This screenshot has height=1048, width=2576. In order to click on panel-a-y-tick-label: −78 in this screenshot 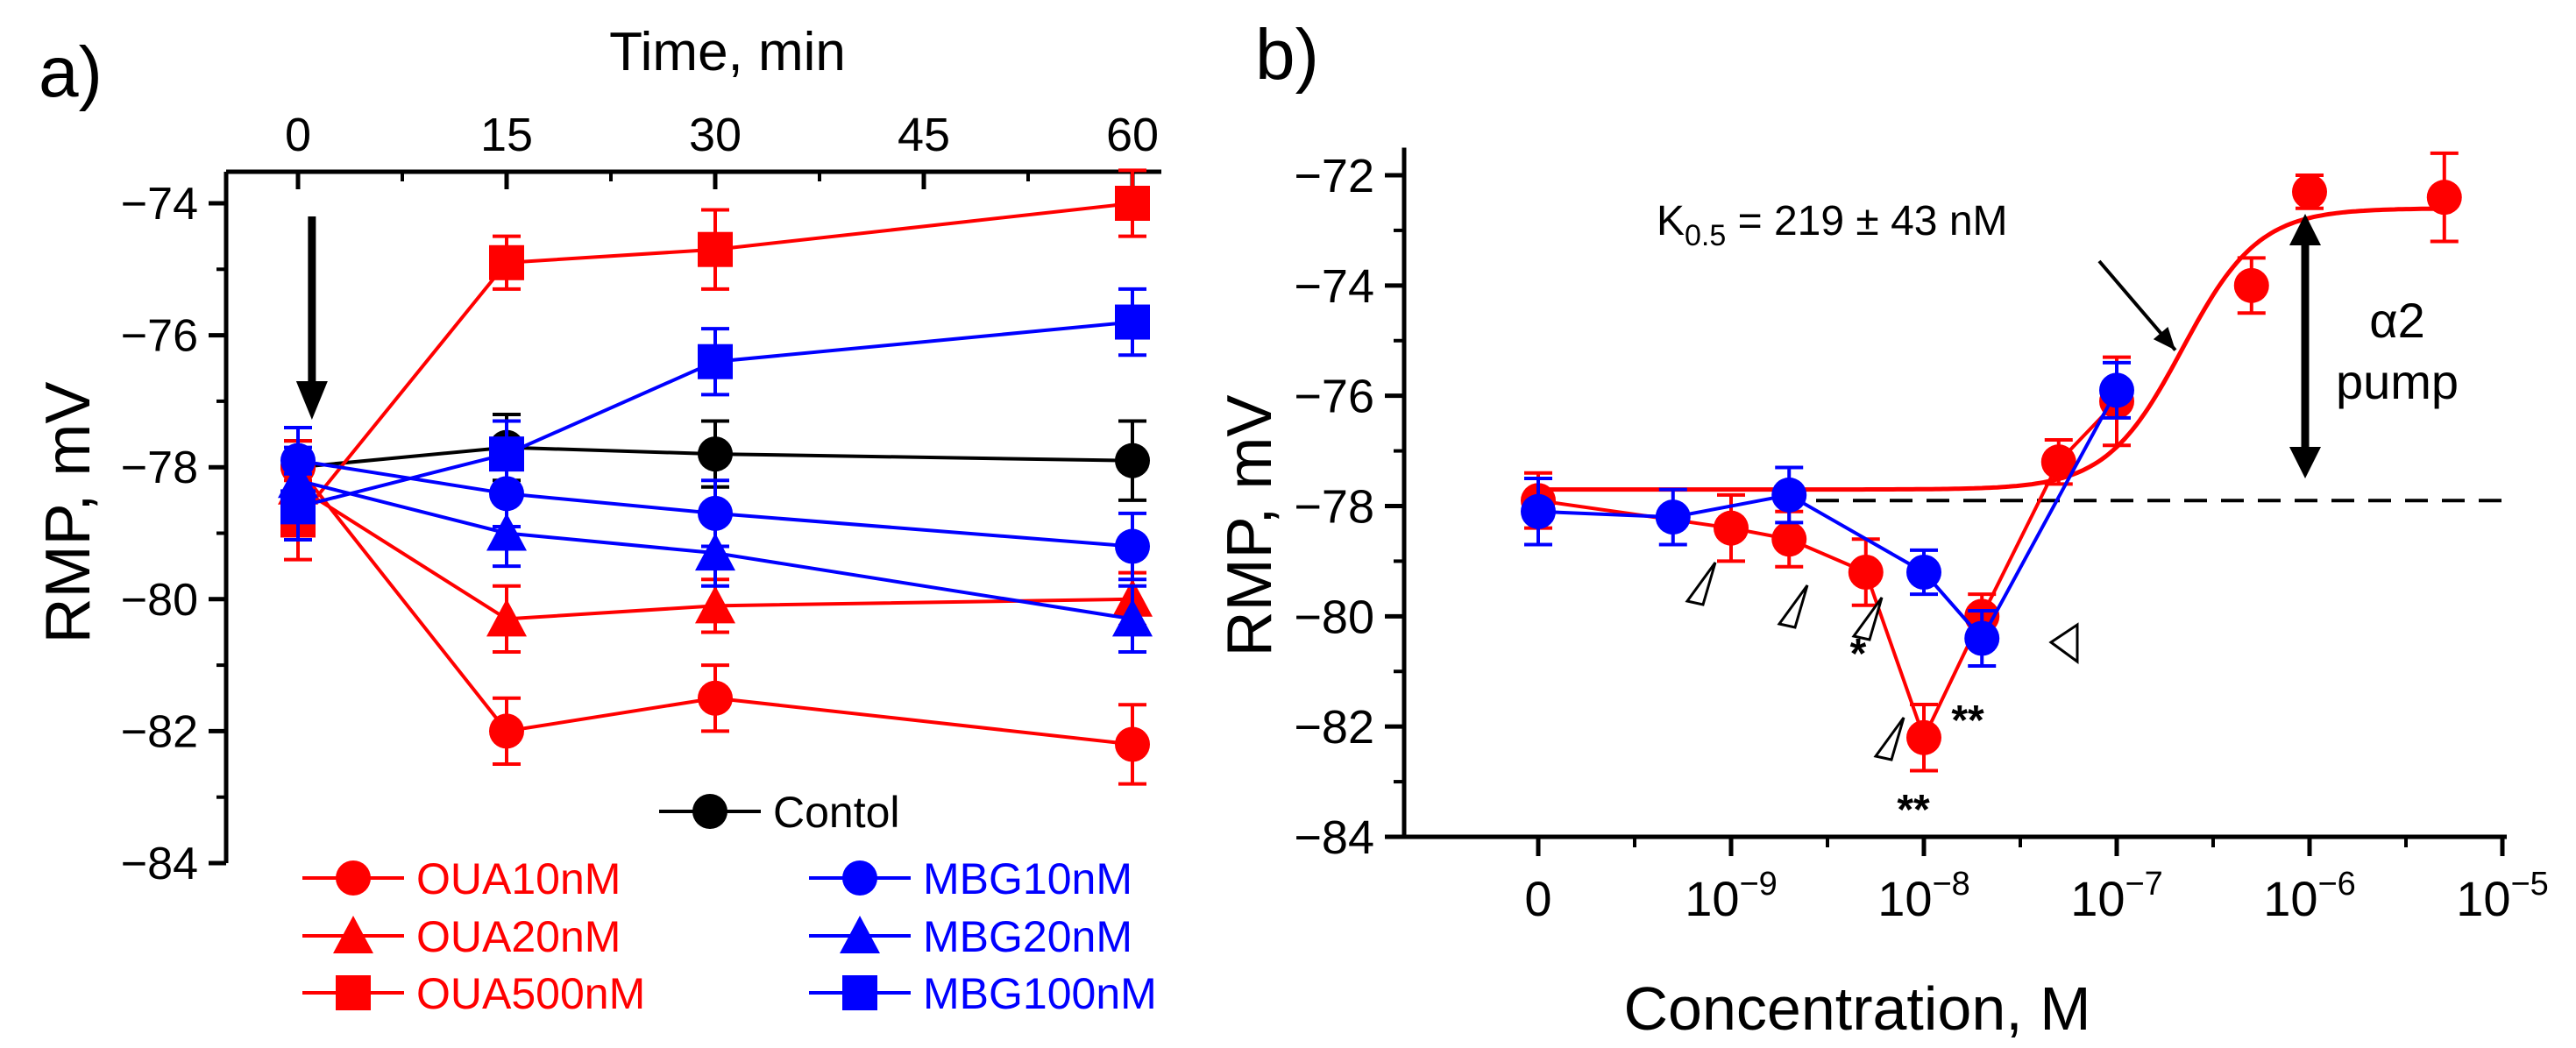, I will do `click(159, 468)`.